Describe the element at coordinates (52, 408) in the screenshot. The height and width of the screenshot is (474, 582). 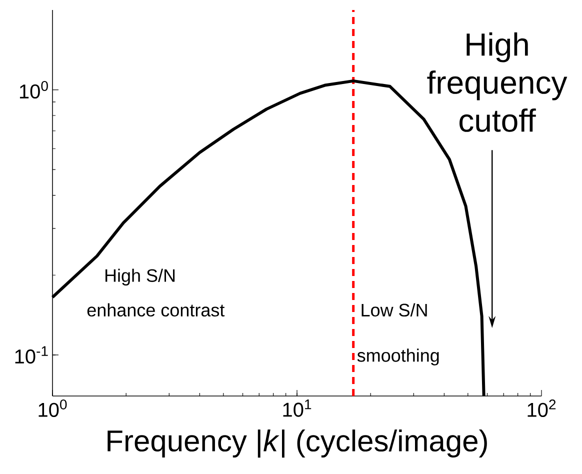
I see `x-tick-label: 10$^{0}$` at that location.